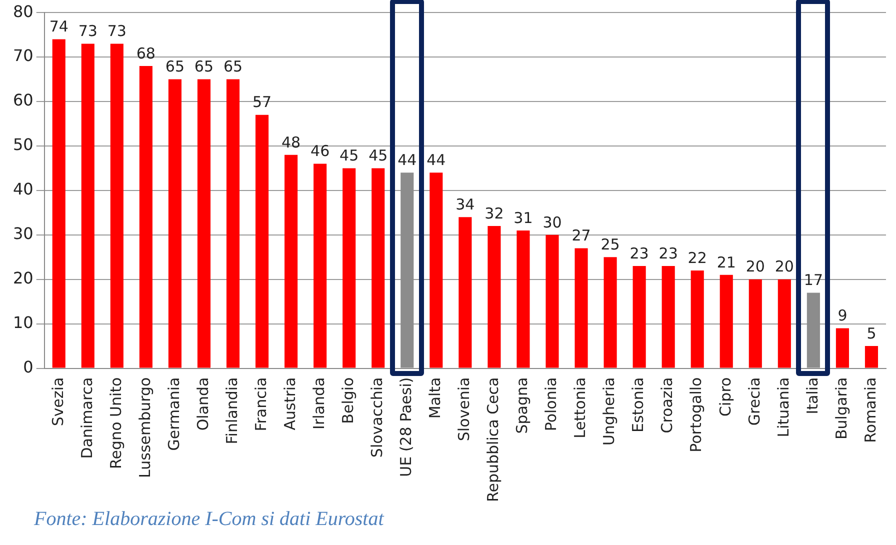 This screenshot has height=545, width=896. What do you see at coordinates (843, 315) in the screenshot?
I see `data-label: 9` at bounding box center [843, 315].